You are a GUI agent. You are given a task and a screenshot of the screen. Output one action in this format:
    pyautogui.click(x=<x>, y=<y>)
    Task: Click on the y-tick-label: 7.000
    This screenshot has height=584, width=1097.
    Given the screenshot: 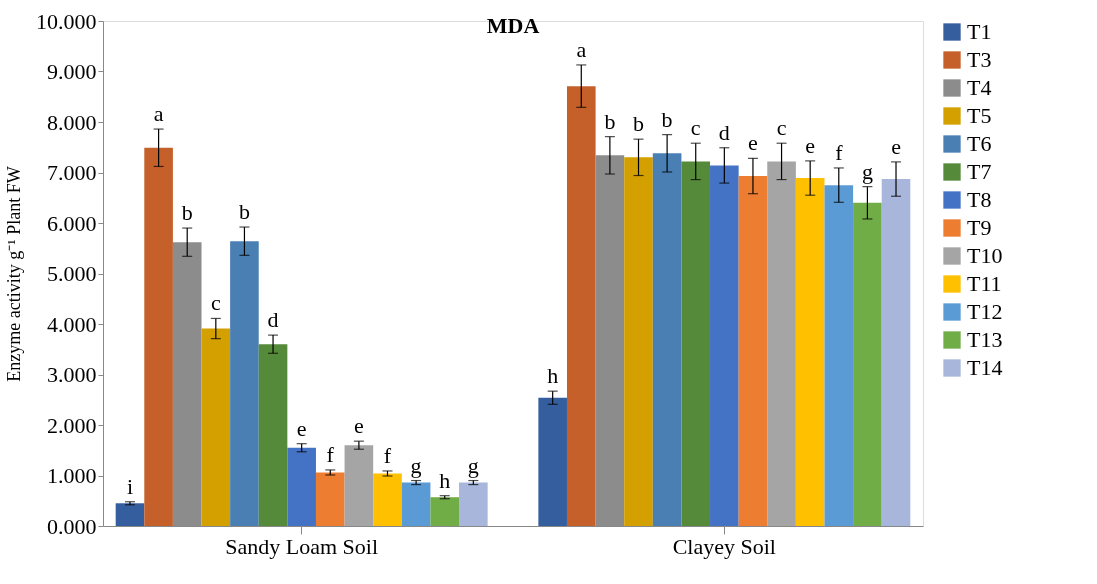 What is the action you would take?
    pyautogui.click(x=72, y=172)
    